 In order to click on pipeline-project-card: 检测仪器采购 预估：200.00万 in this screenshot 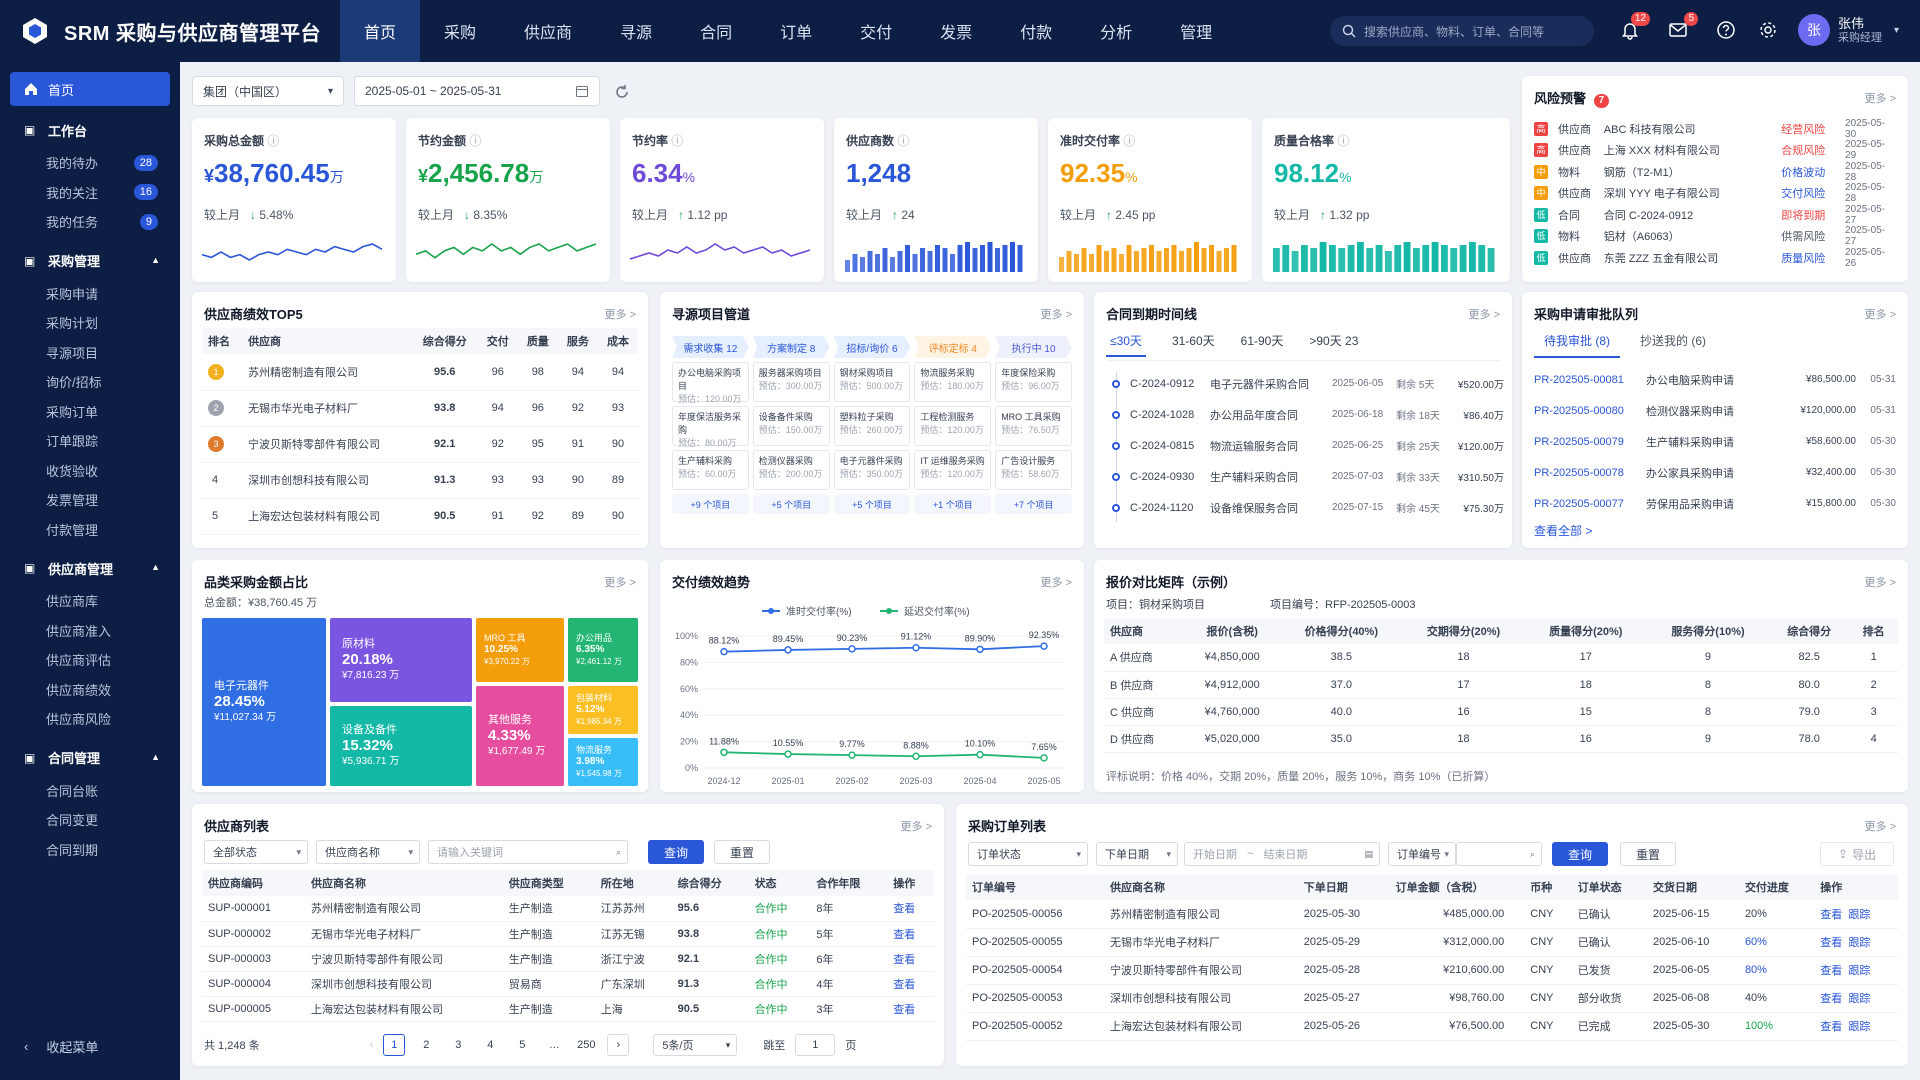, I will do `click(791, 470)`.